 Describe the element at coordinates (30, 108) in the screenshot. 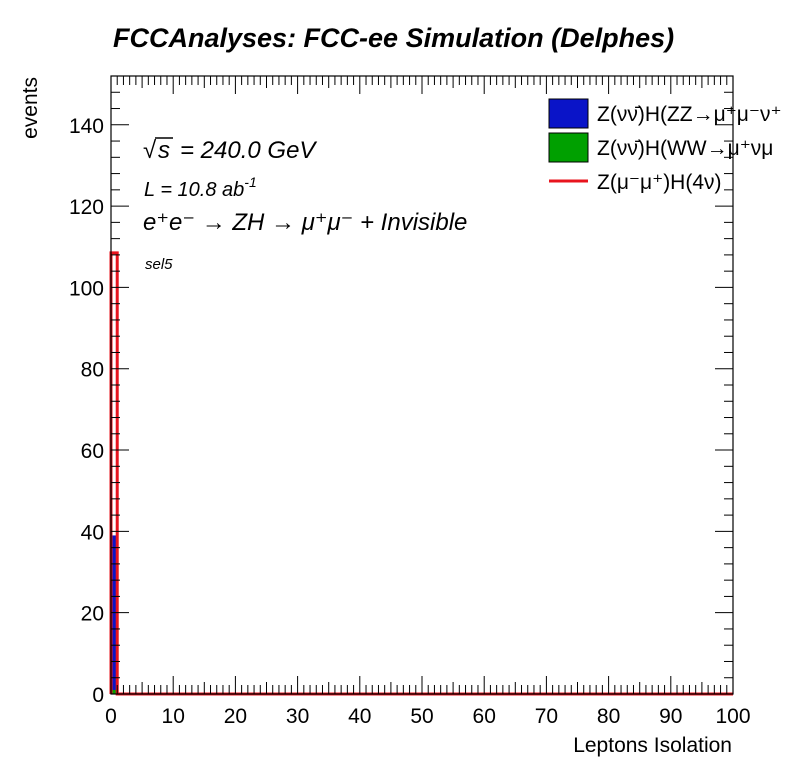

I see `y-axis-label: events` at that location.